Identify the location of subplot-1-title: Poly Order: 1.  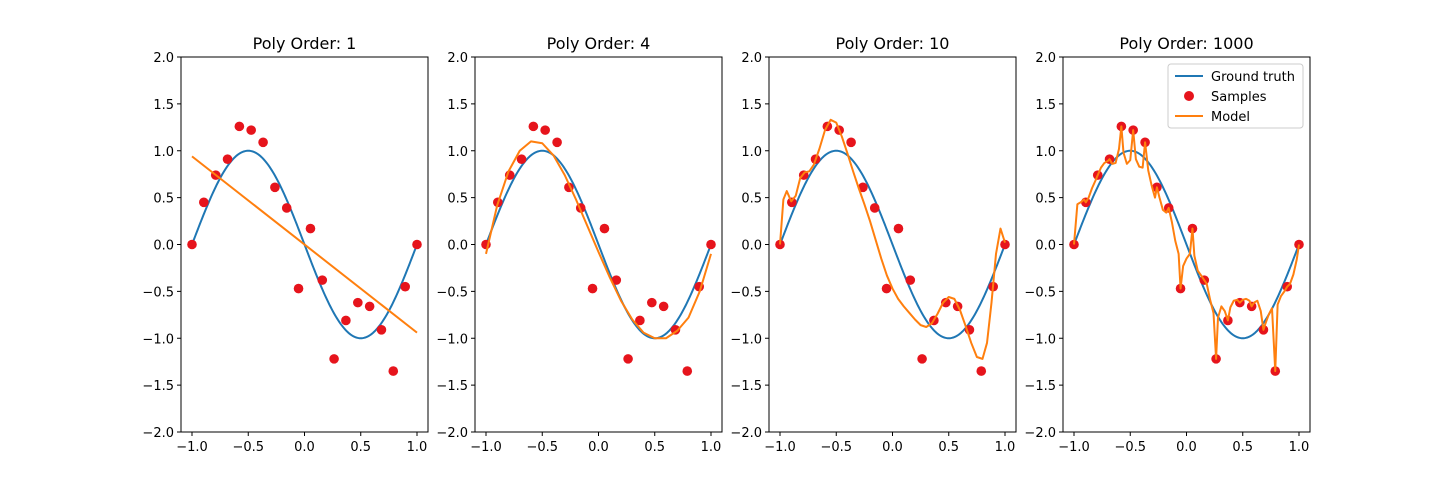
(305, 43).